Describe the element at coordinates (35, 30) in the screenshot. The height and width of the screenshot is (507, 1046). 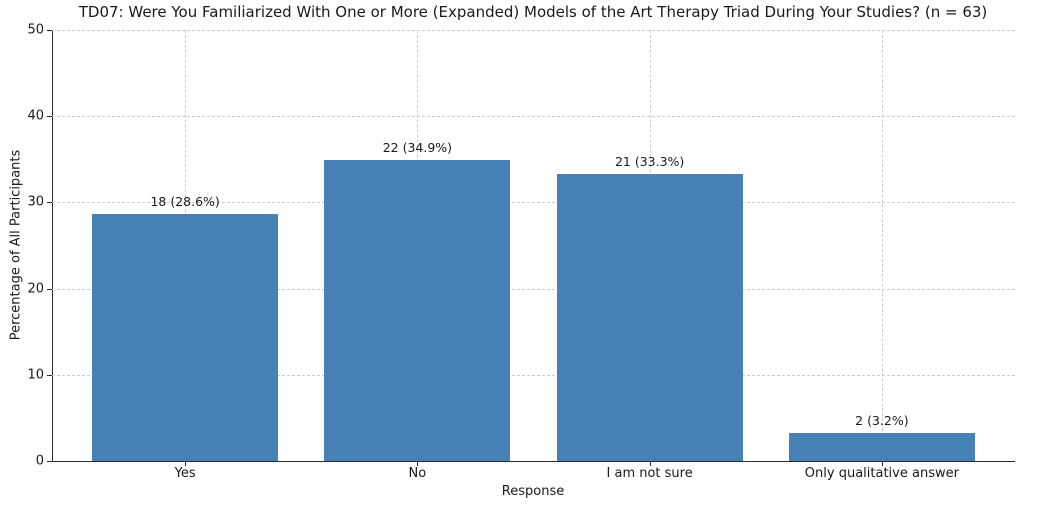
I see `y-tick-label: 50` at that location.